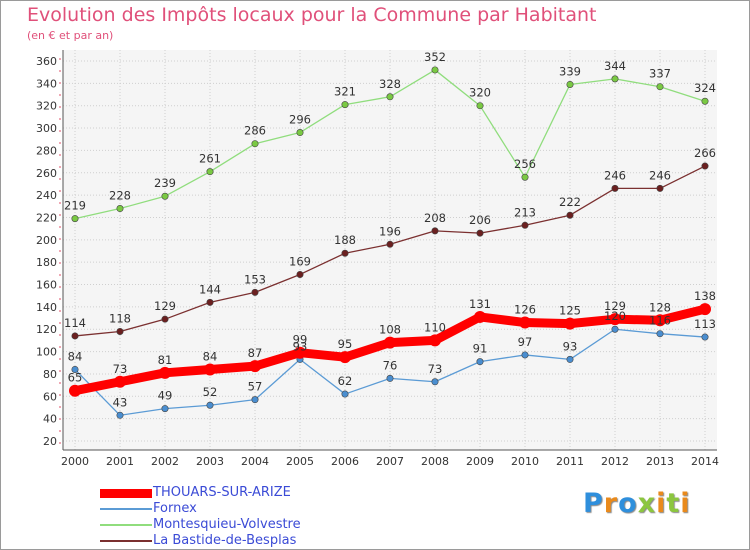 The width and height of the screenshot is (750, 550). What do you see at coordinates (300, 461) in the screenshot?
I see `x-tick-label: 2005` at bounding box center [300, 461].